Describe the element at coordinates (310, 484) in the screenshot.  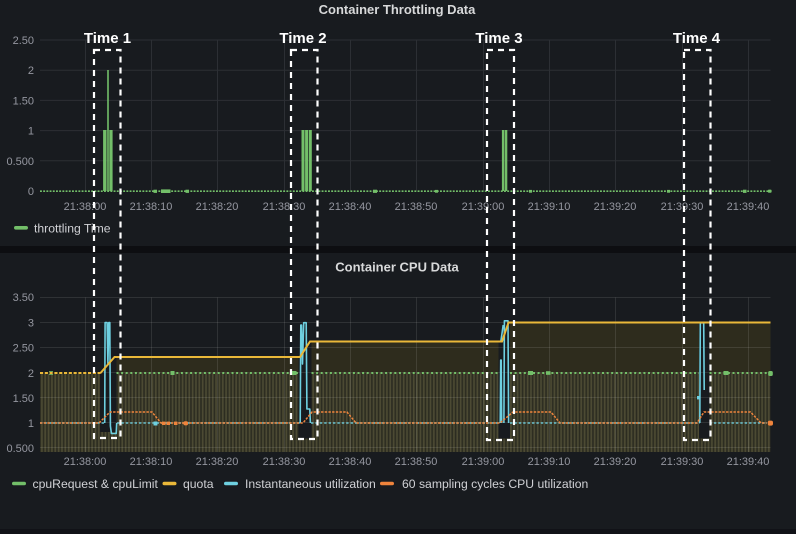
I see `svg-text: Instantaneous utilization` at that location.